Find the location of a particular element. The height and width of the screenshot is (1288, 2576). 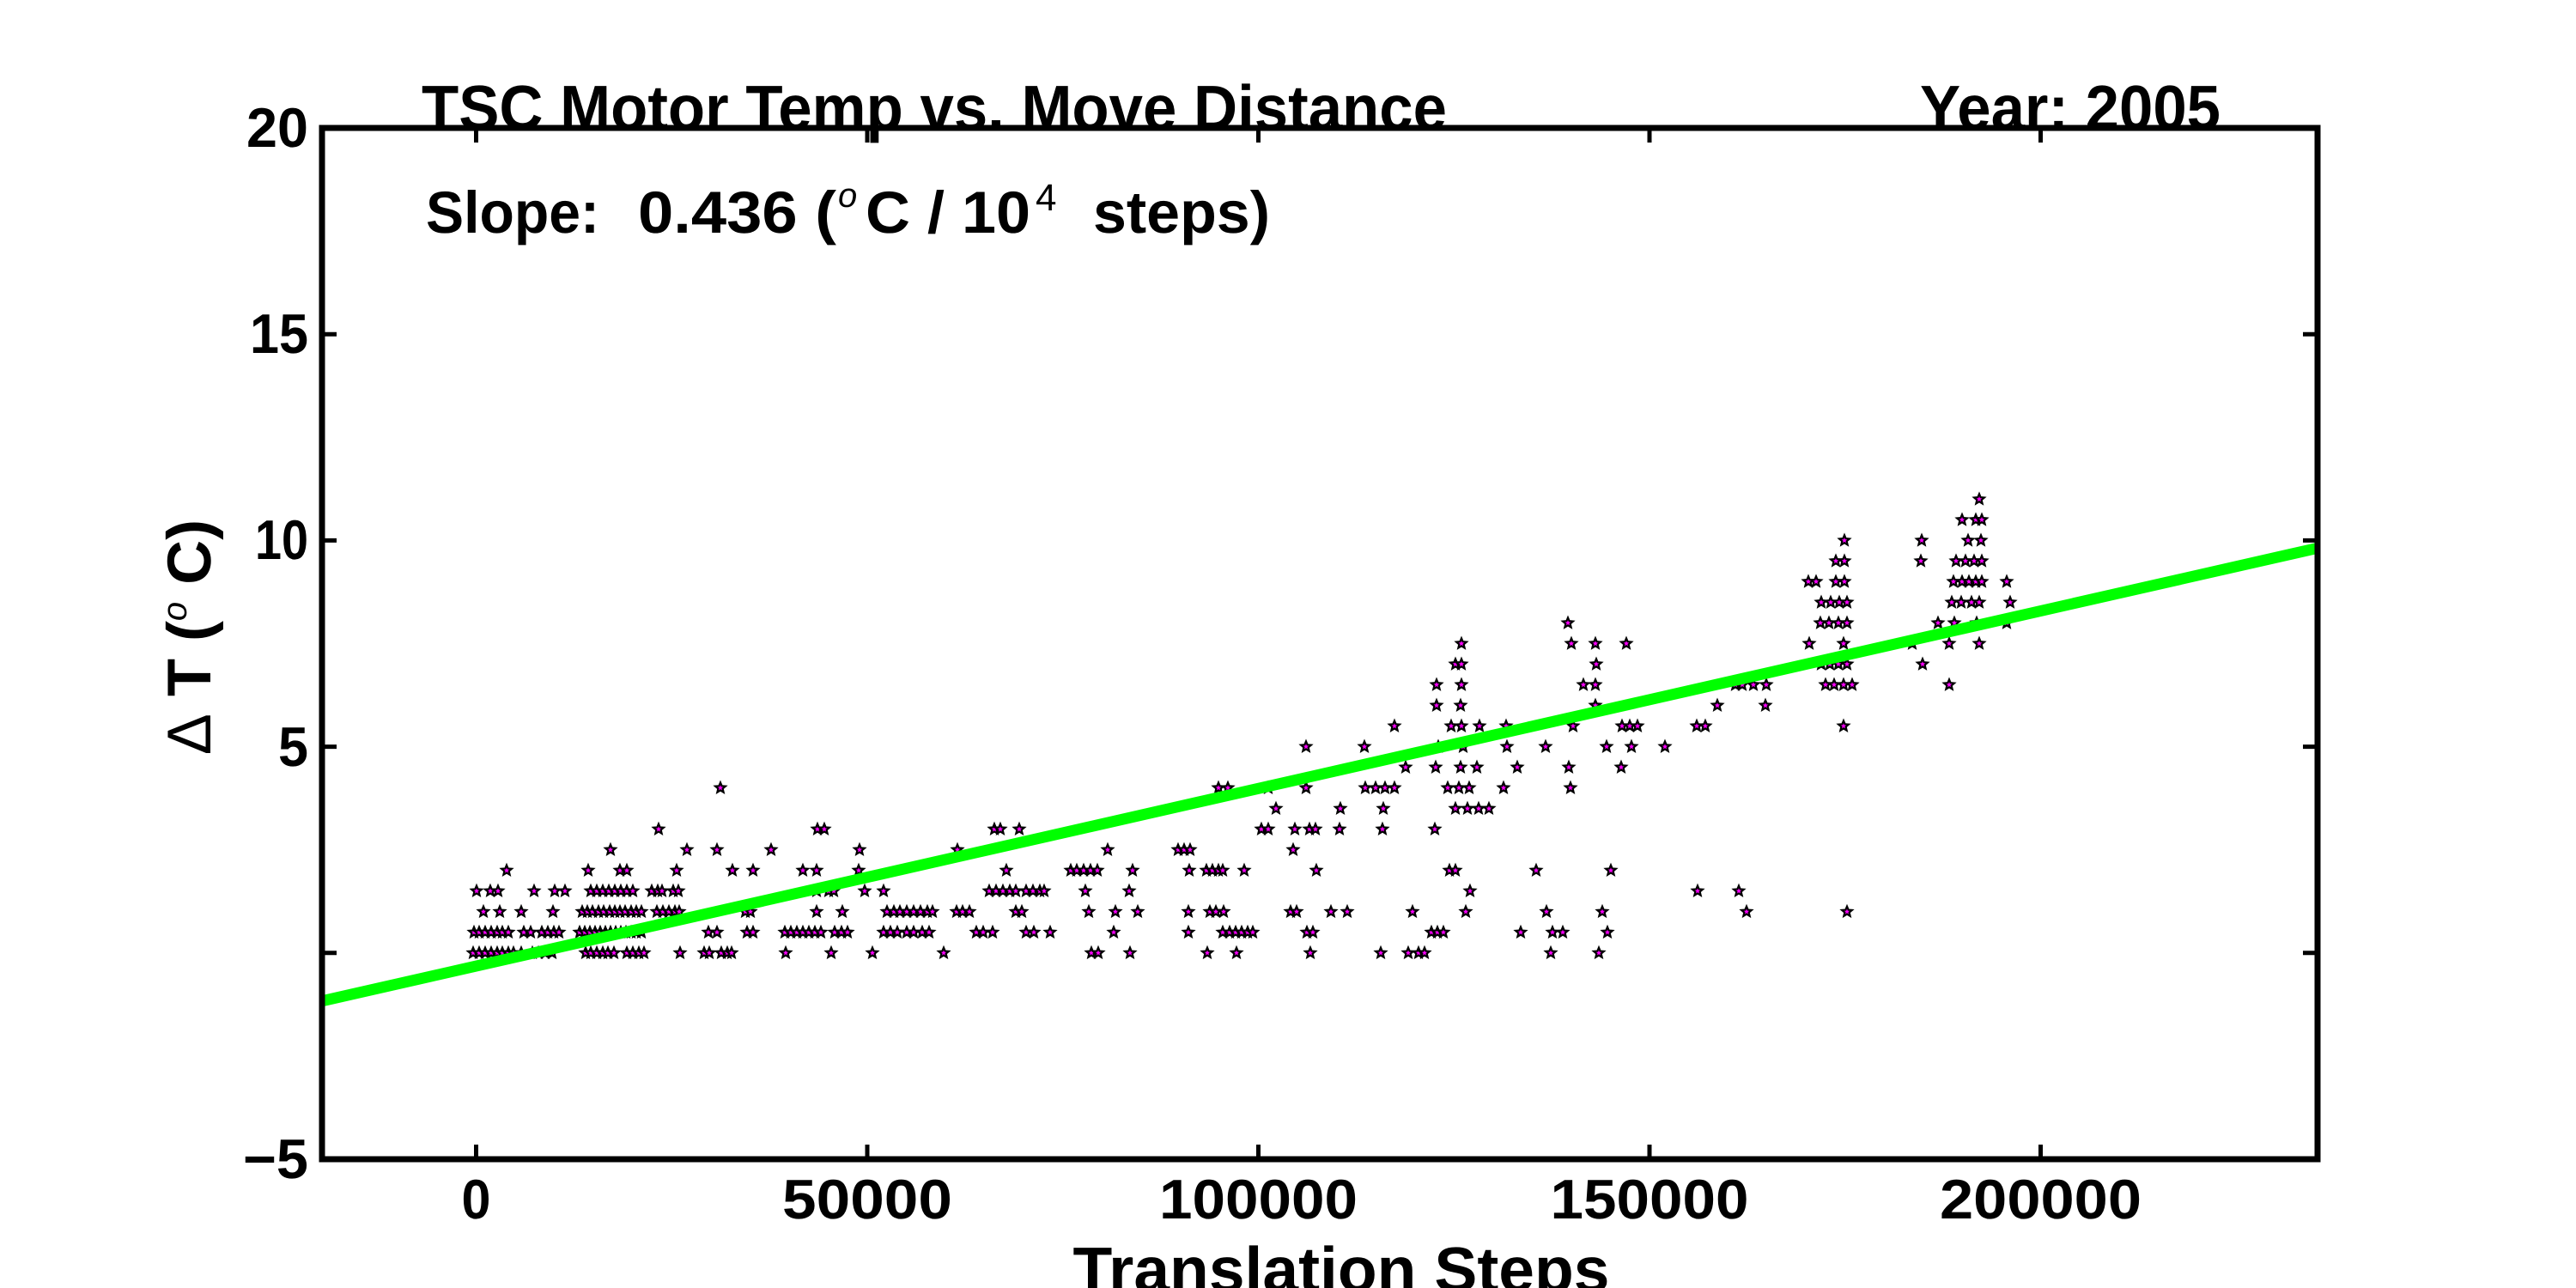

svg-text: 0 is located at coordinates (477, 1199).